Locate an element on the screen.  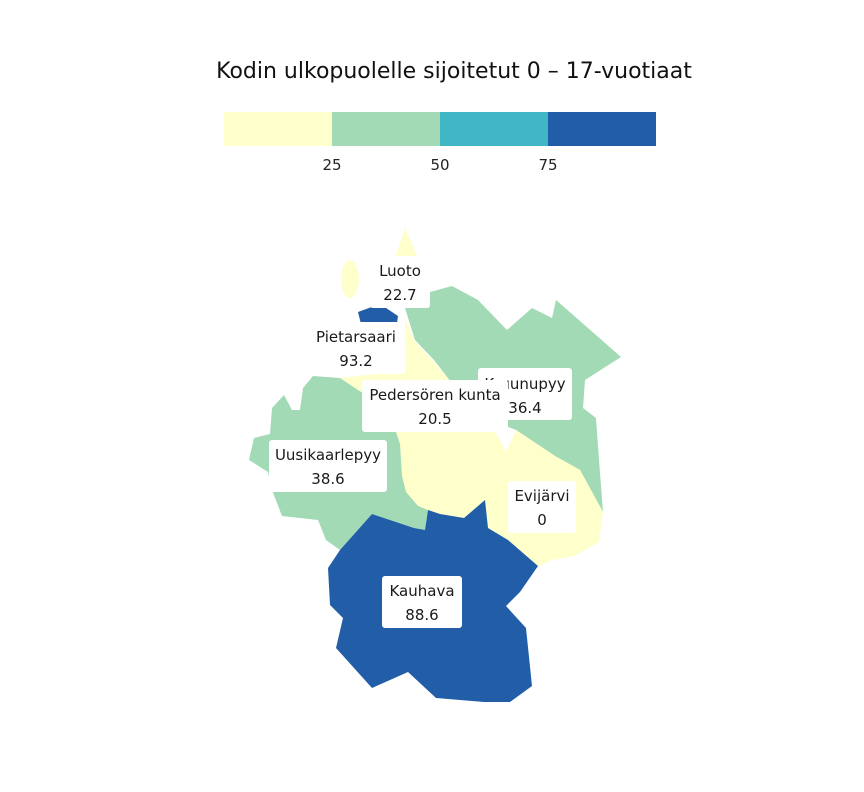
label-value: 20.5 is located at coordinates (434, 419).